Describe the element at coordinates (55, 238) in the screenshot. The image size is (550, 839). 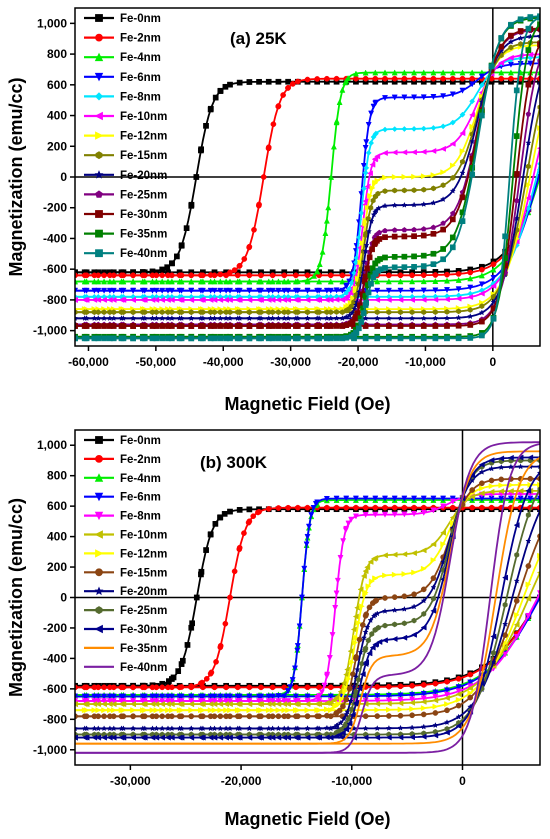
I see `y-tick-label: -400` at that location.